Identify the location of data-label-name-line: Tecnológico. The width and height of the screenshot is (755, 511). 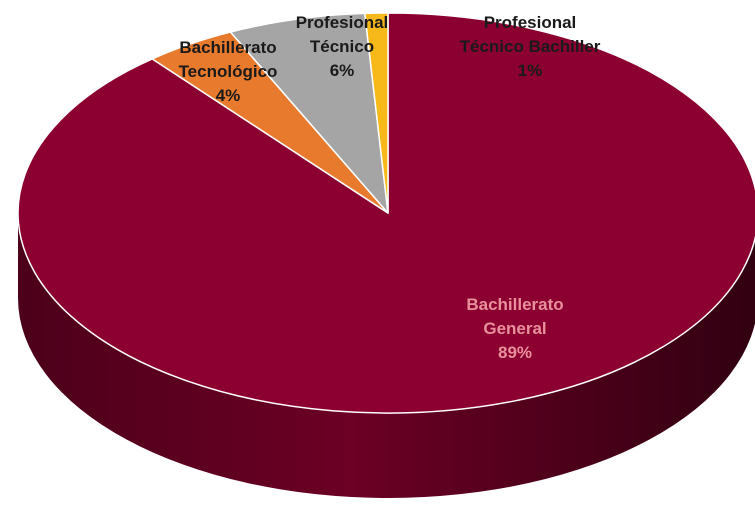
(228, 71).